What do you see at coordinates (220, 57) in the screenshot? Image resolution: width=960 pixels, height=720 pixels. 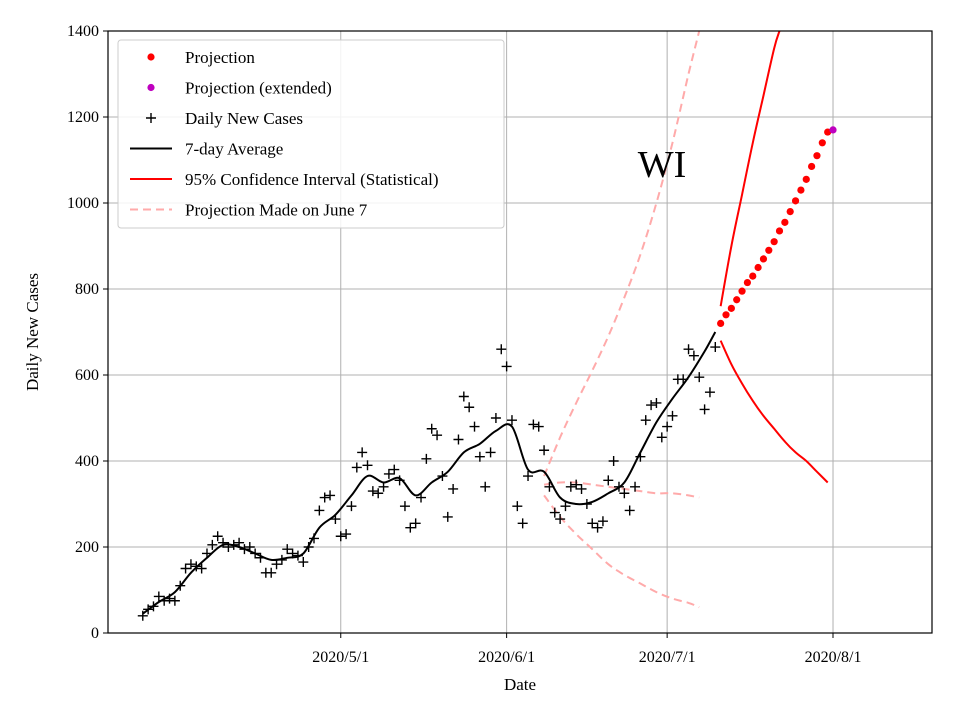 I see `legend-label: Projection` at bounding box center [220, 57].